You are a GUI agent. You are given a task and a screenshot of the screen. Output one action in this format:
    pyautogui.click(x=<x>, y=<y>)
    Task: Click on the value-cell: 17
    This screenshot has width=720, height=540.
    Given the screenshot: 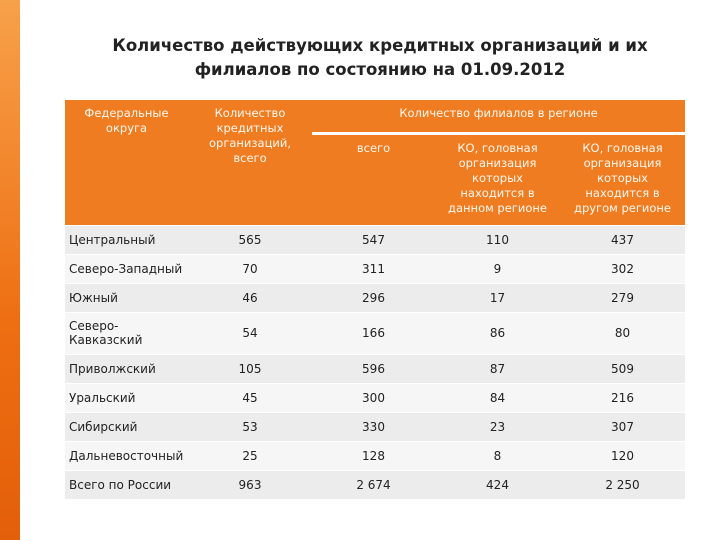 What is the action you would take?
    pyautogui.click(x=497, y=297)
    